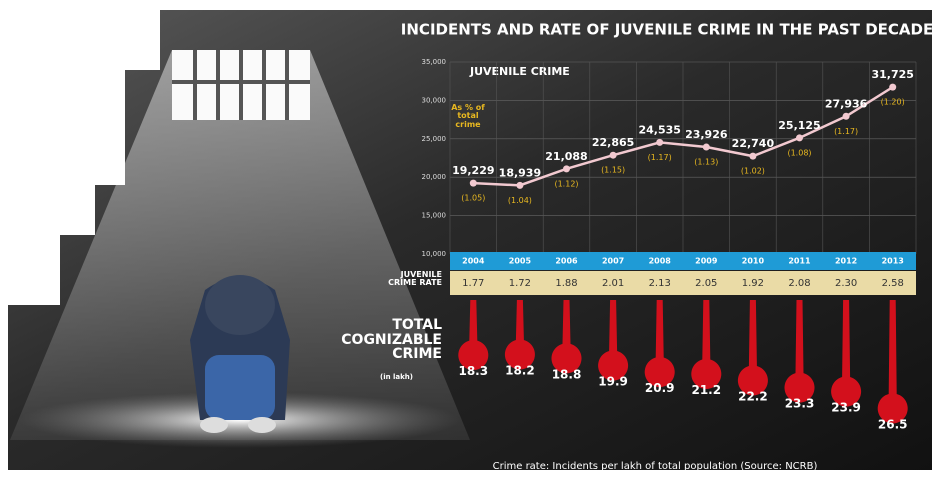  I want to click on rate-band, so click(683, 283).